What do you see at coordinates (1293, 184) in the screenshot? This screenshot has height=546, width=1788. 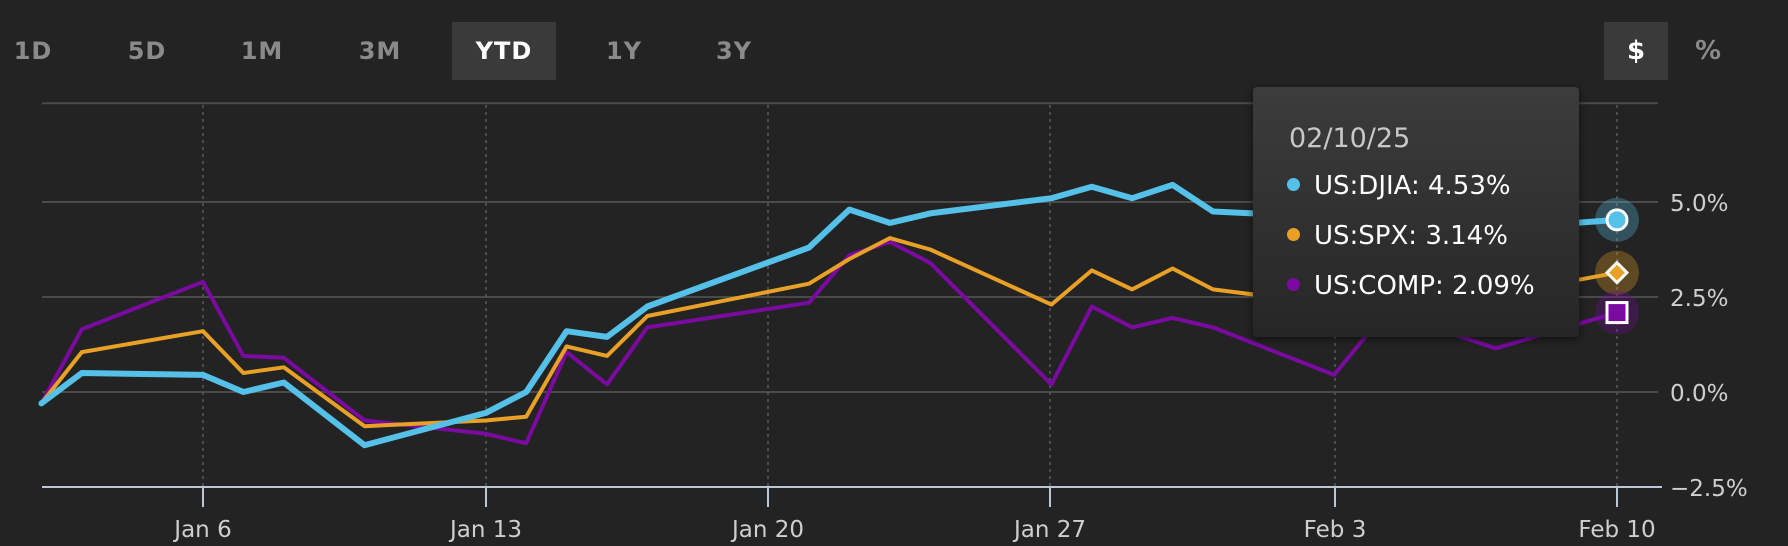 I see `djia-dot-icon` at bounding box center [1293, 184].